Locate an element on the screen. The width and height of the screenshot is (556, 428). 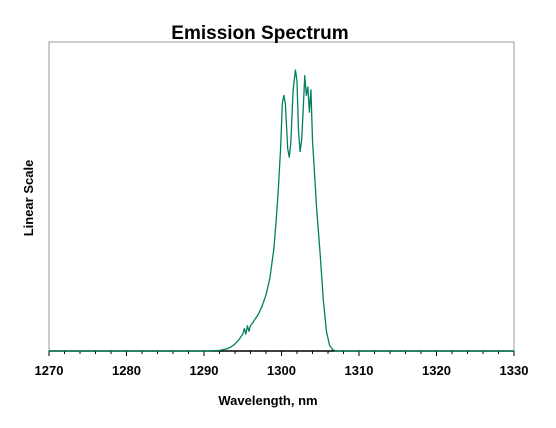
chart-title: Emission Spectrum is located at coordinates (259, 33).